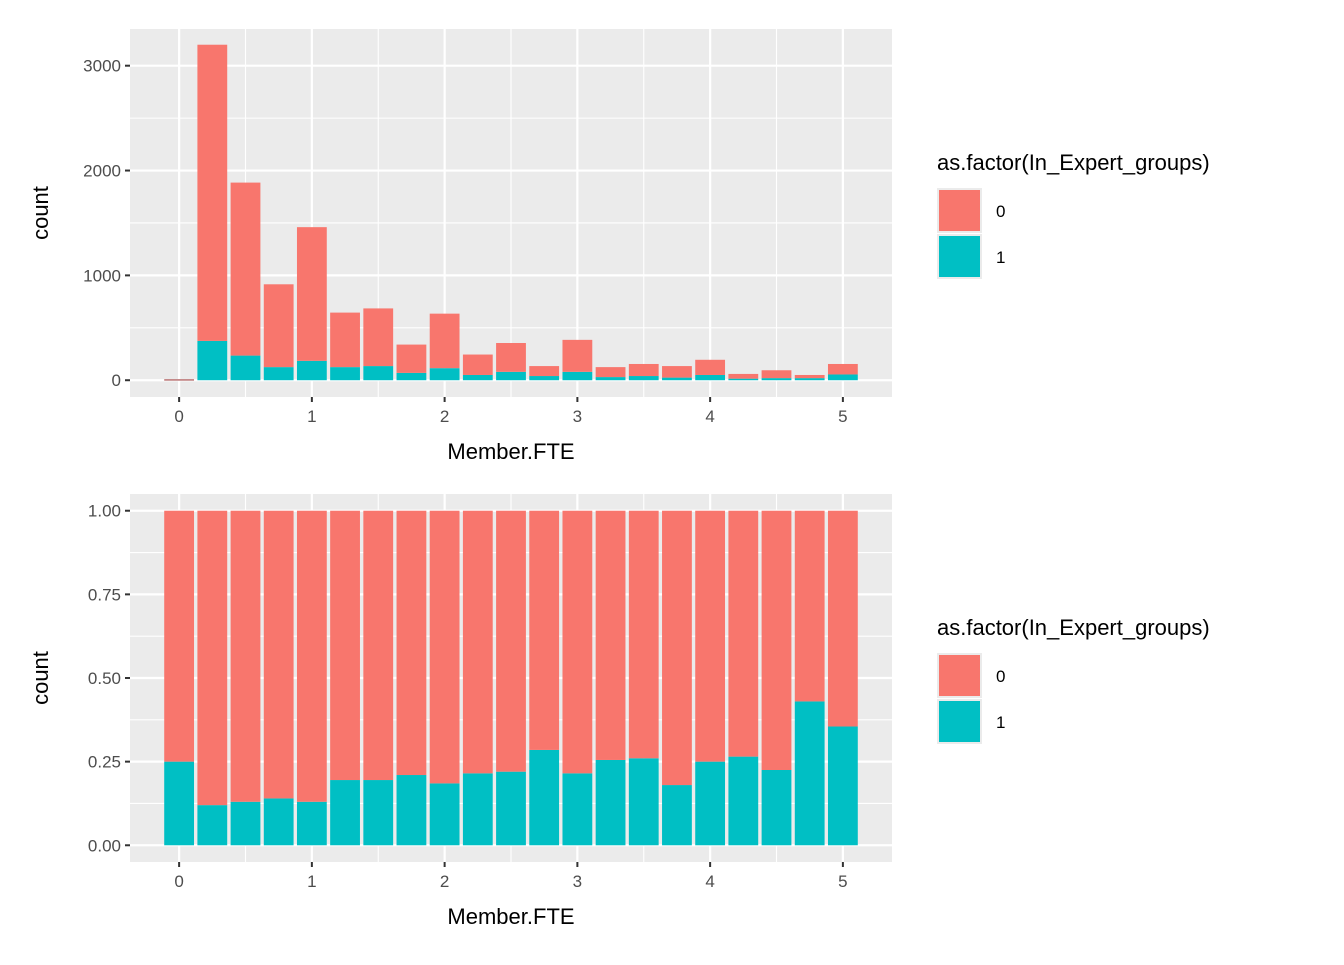 This screenshot has height=965, width=1344. Describe the element at coordinates (104, 678) in the screenshot. I see `y-tick-label: 0.50` at that location.